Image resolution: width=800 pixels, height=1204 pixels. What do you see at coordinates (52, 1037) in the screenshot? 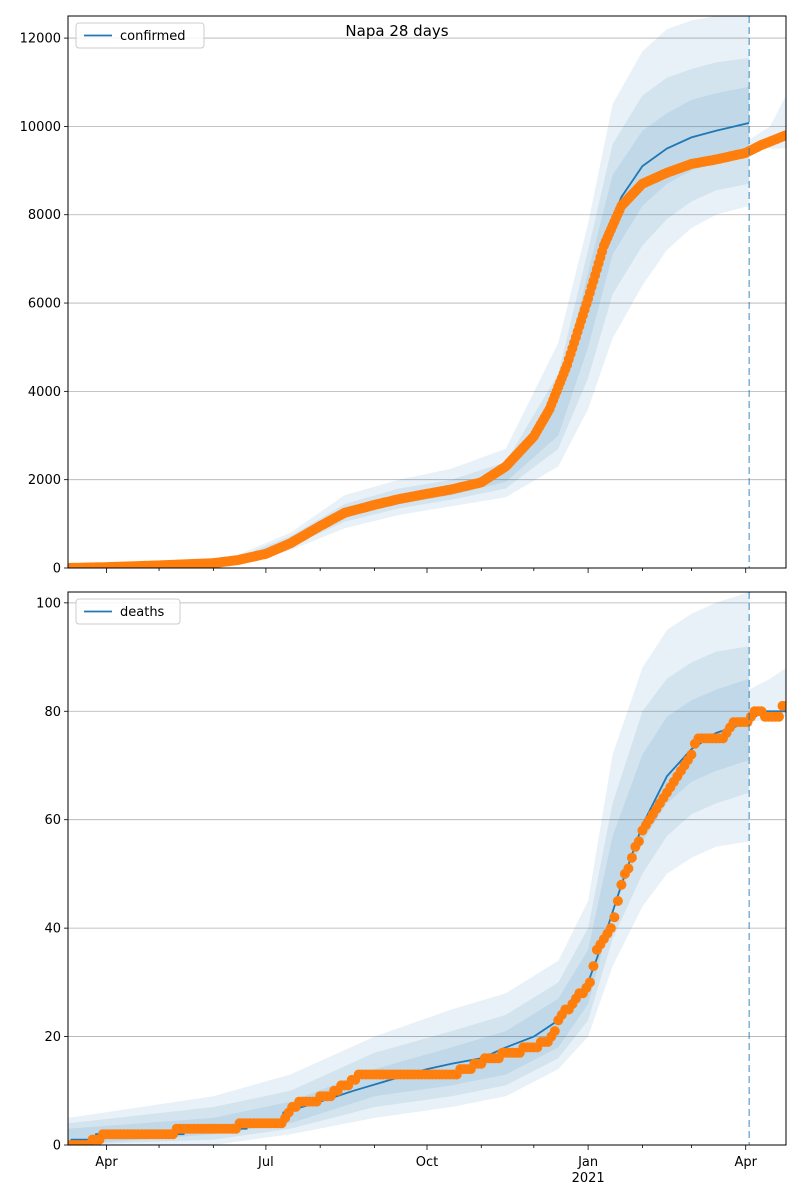
I see `y-tick-label: 20` at bounding box center [52, 1037].